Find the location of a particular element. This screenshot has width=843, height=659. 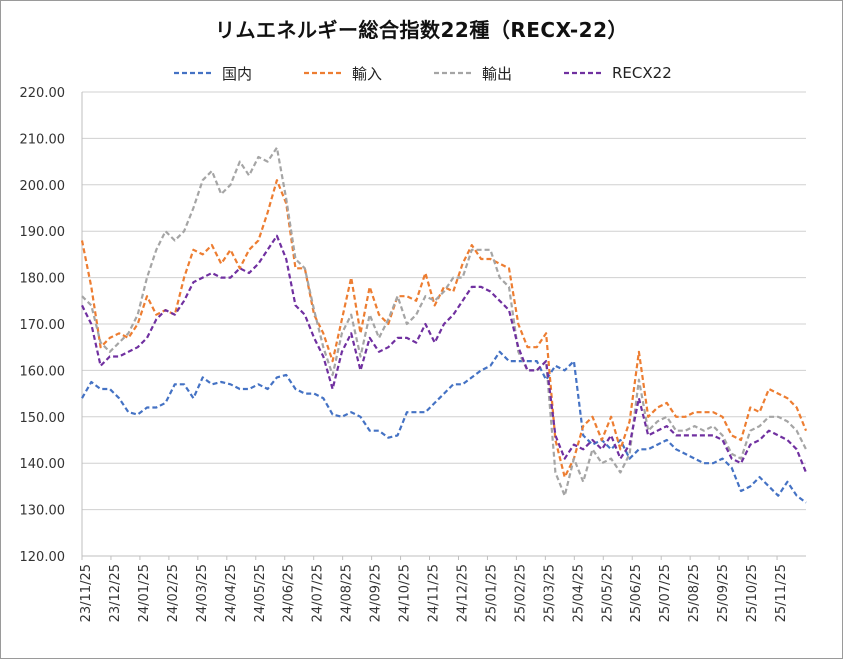

x-tick-label: 24/04/25 is located at coordinates (231, 593).